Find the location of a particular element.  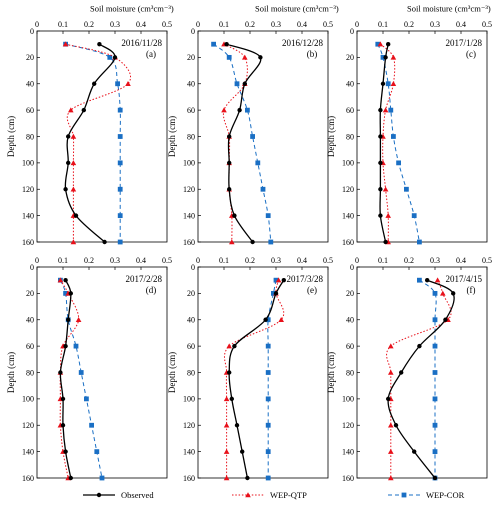

legend-item-observed: Observed is located at coordinates (118, 495).